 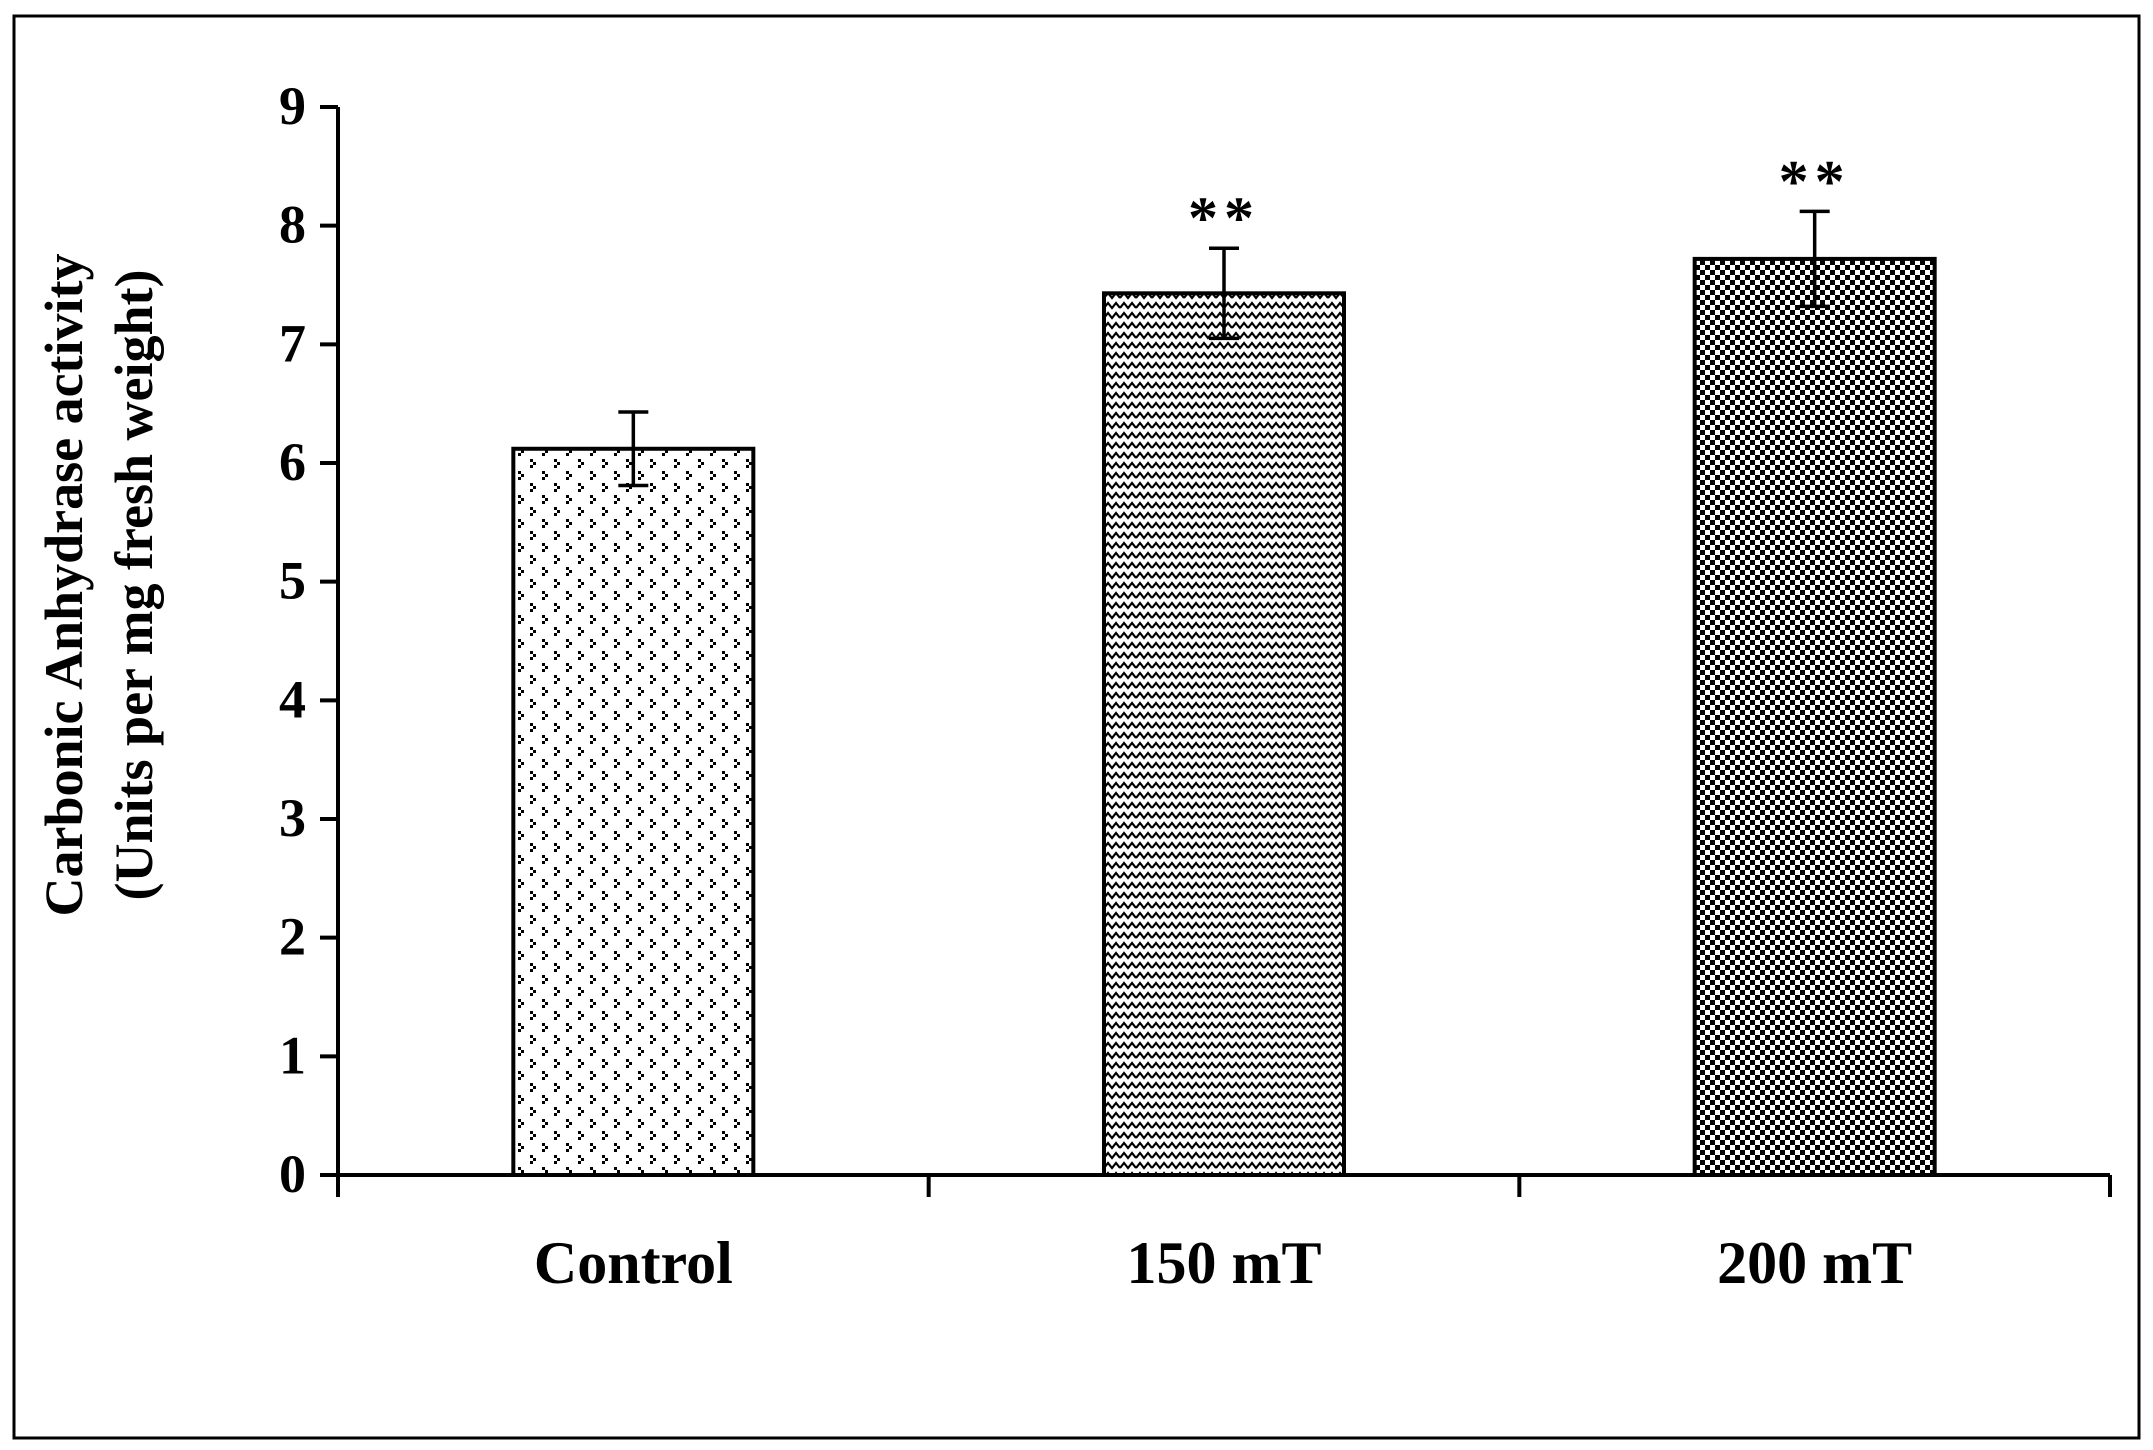 What do you see at coordinates (633, 811) in the screenshot?
I see `bar-control` at bounding box center [633, 811].